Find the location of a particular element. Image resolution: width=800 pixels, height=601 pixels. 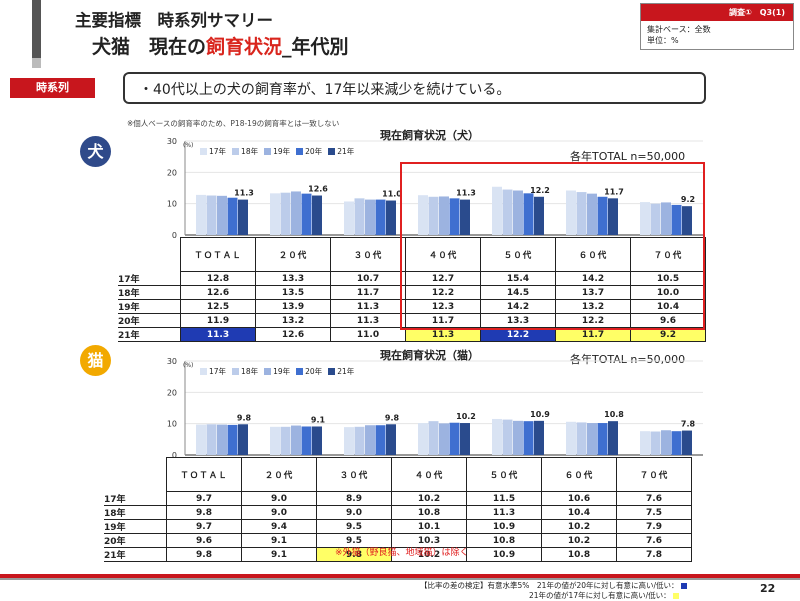

table-row-label: 18年 is located at coordinates (135, 512).